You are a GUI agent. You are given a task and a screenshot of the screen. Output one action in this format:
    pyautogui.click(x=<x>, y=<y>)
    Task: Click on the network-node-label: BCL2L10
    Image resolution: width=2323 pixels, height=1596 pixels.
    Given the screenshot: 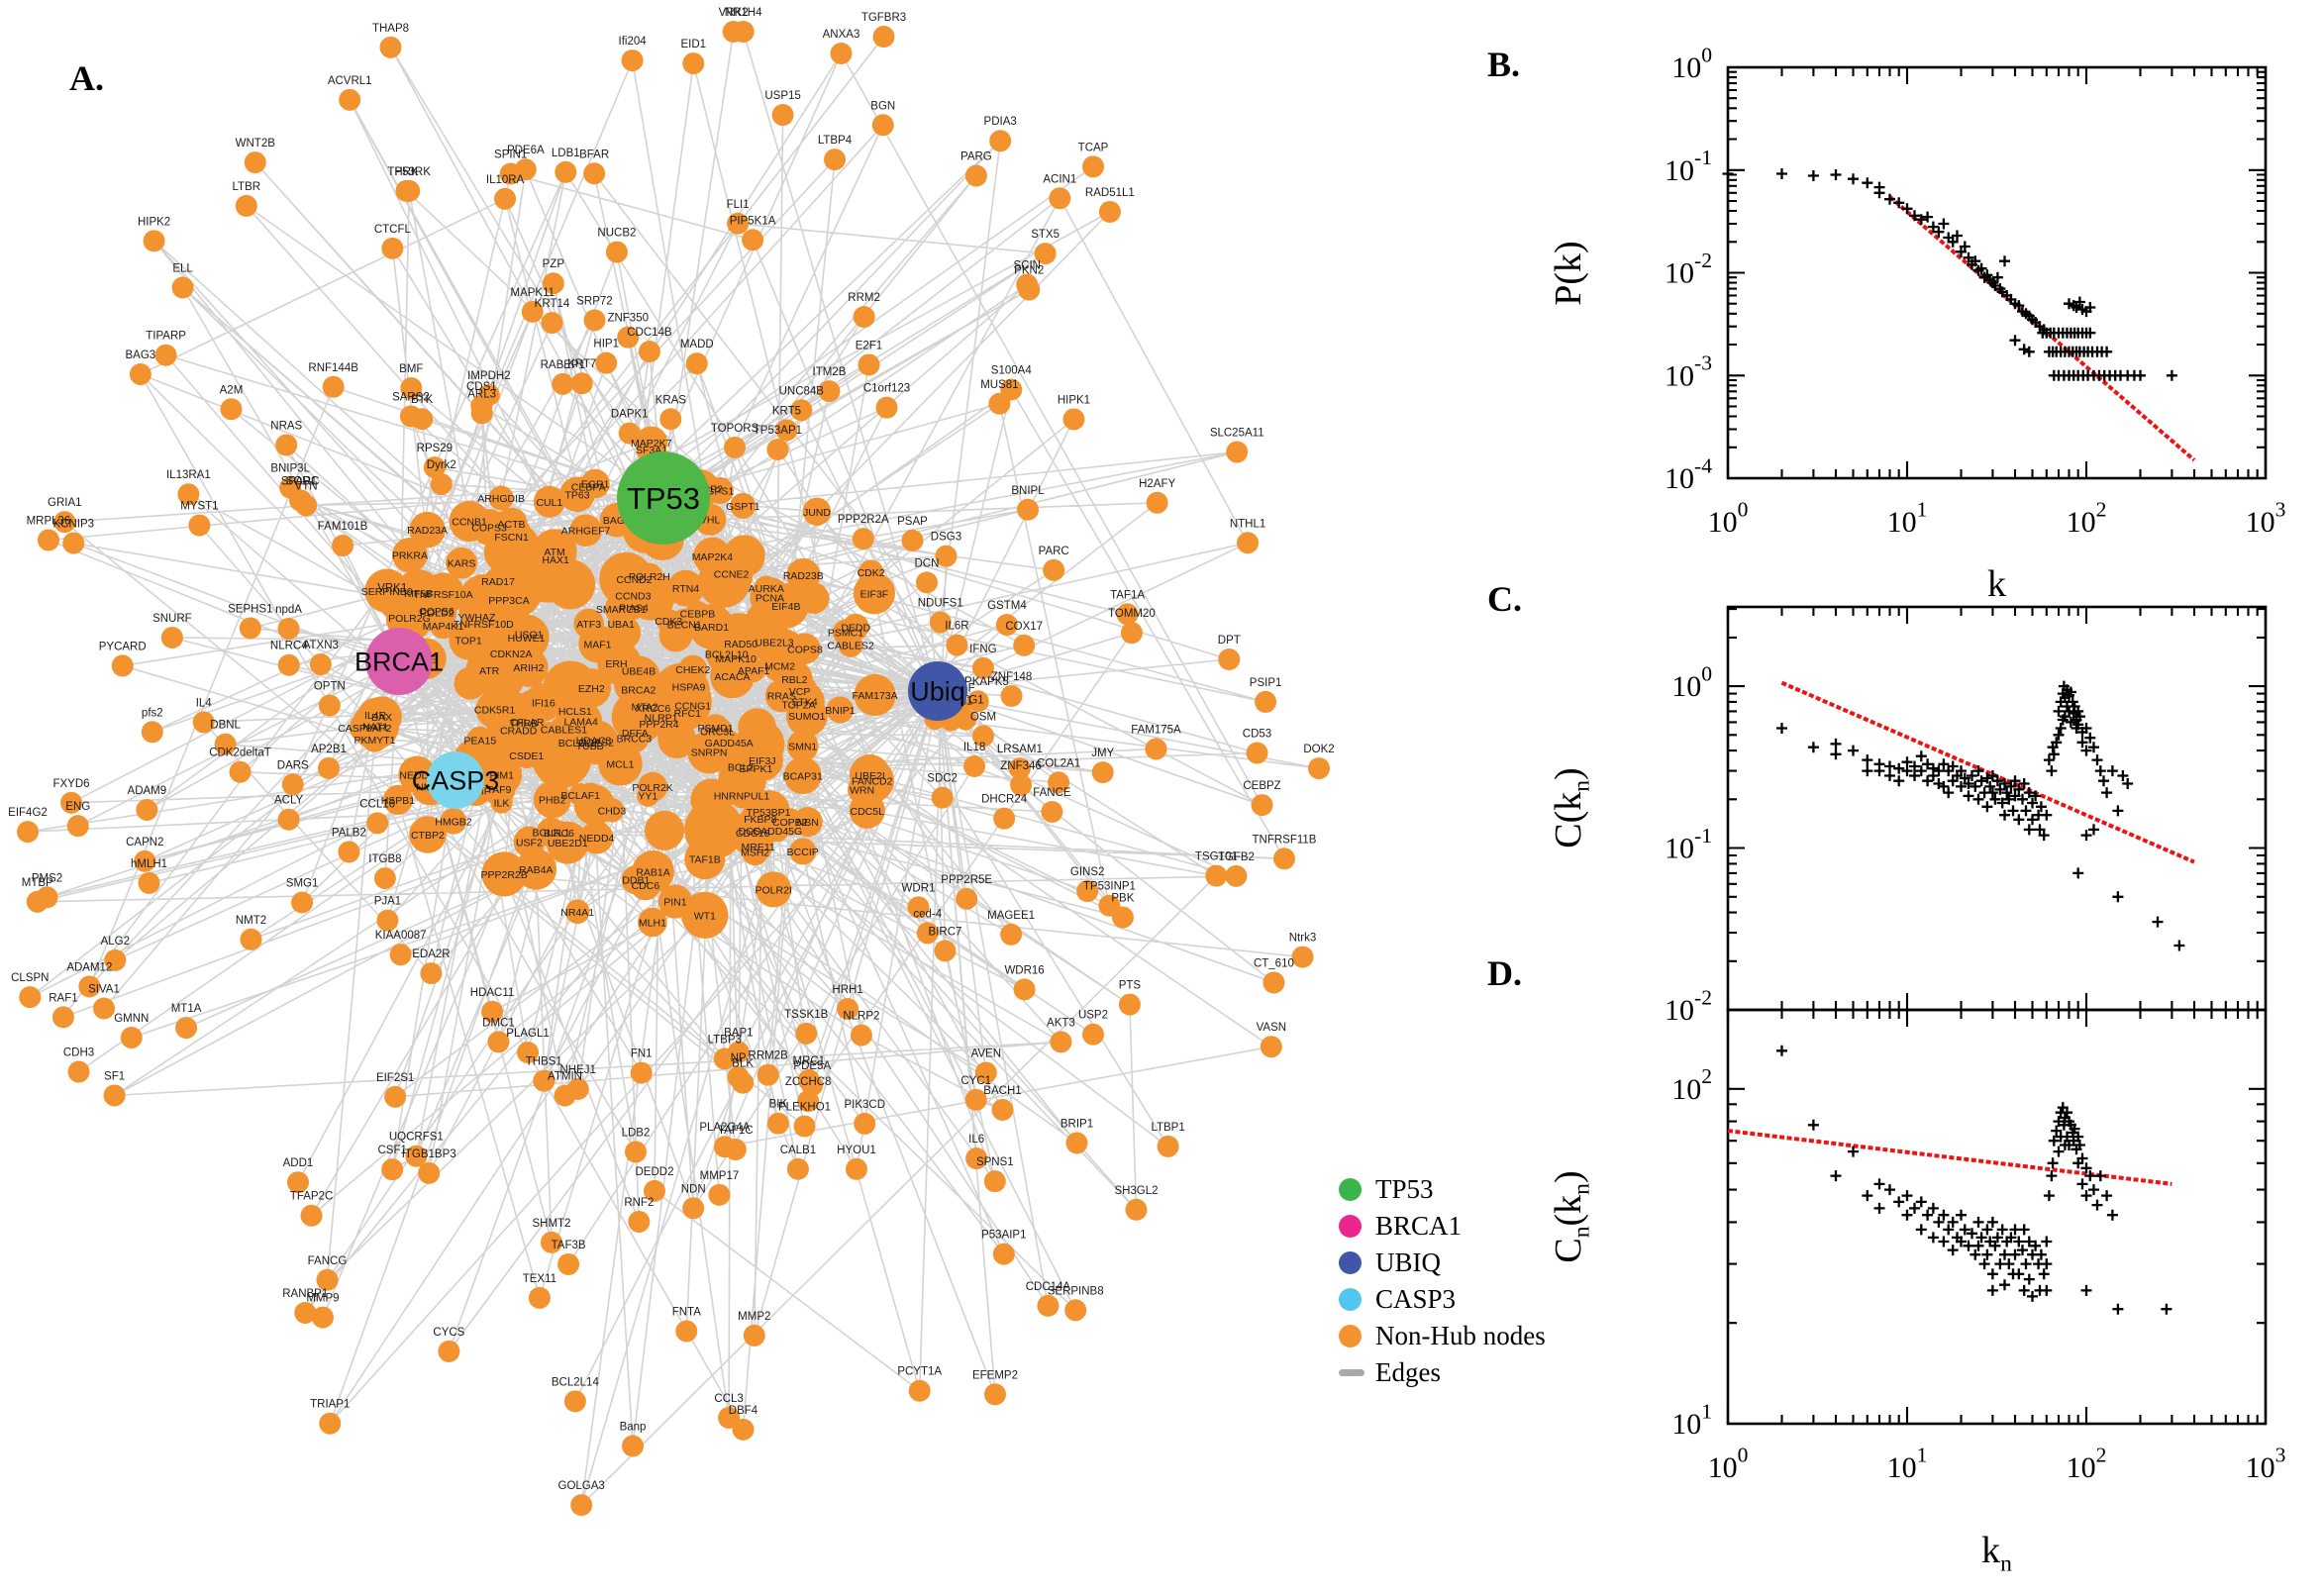 What is the action you would take?
    pyautogui.click(x=727, y=655)
    